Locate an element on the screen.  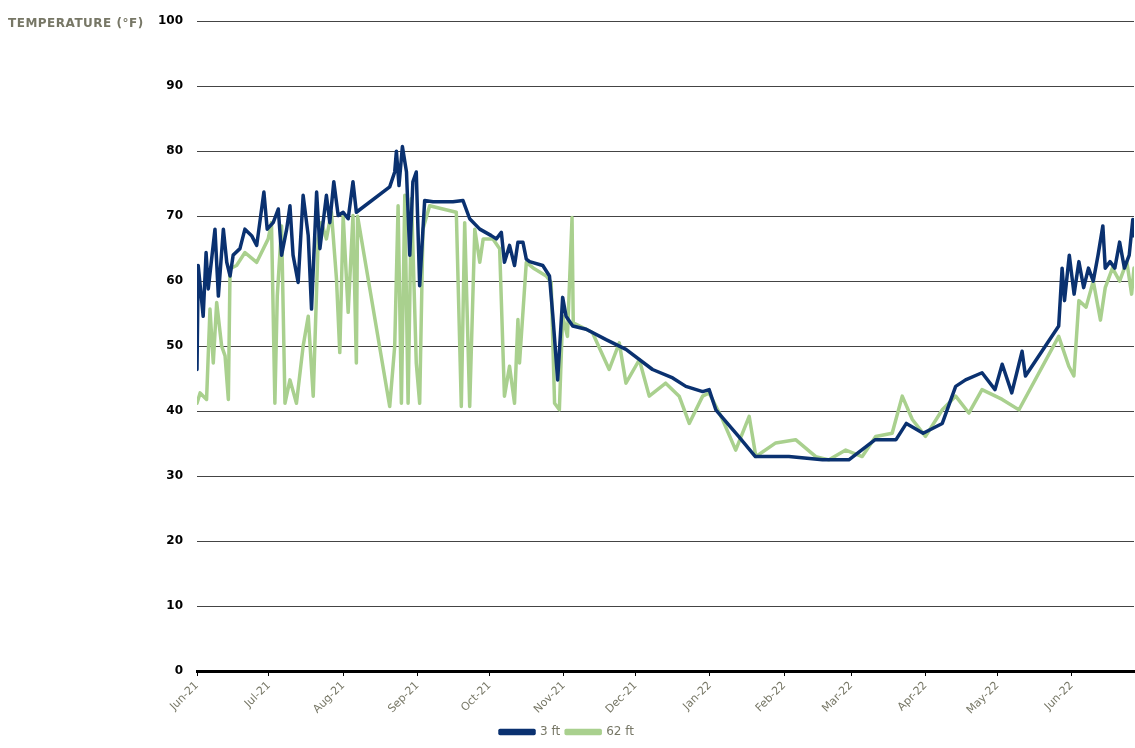
y-tick-label: 0 is located at coordinates (178, 670).